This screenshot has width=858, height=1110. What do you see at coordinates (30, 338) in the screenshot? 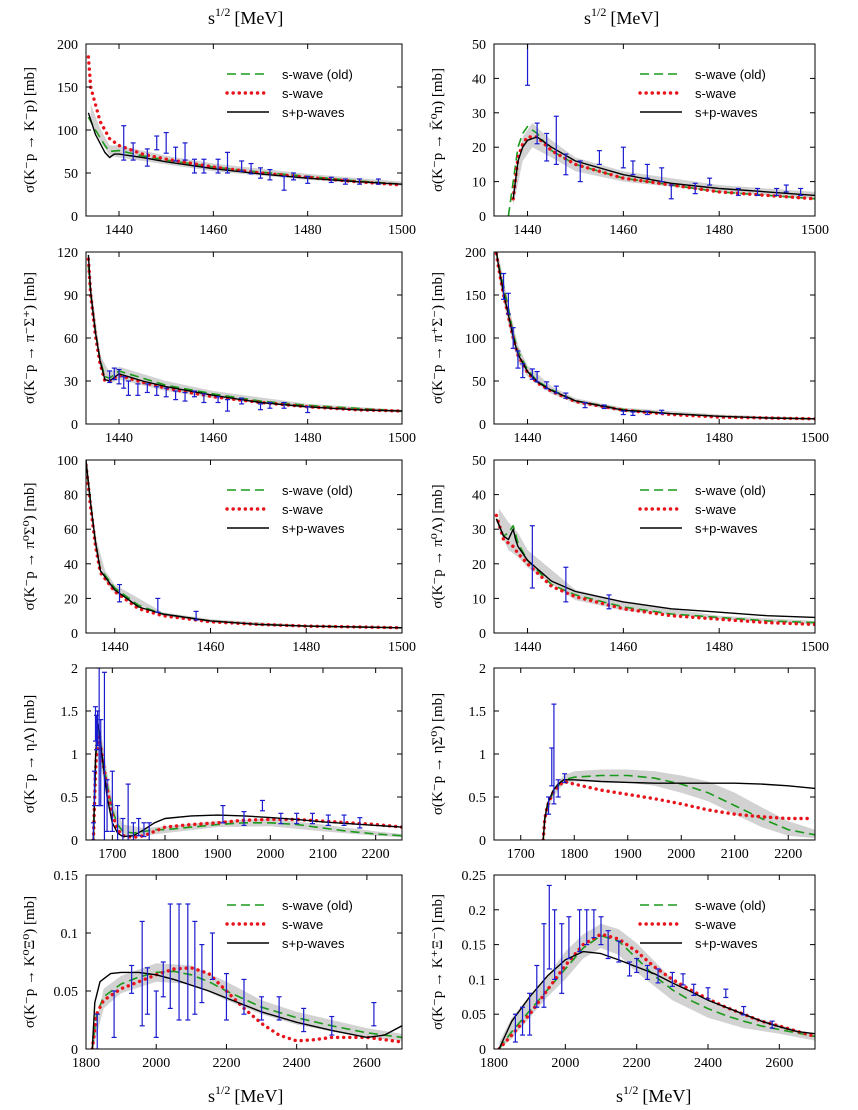
I see `y-axis-label: σ(K⁻p → π⁻Σ⁺) [mb]` at bounding box center [30, 338].